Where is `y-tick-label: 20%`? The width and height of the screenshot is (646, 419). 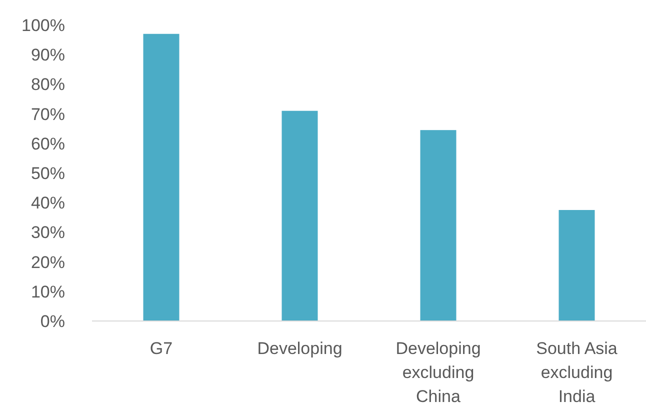 y-tick-label: 20% is located at coordinates (47, 262).